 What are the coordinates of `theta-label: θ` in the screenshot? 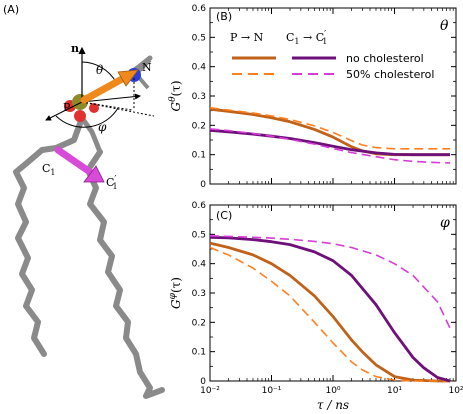 It's located at (100, 70).